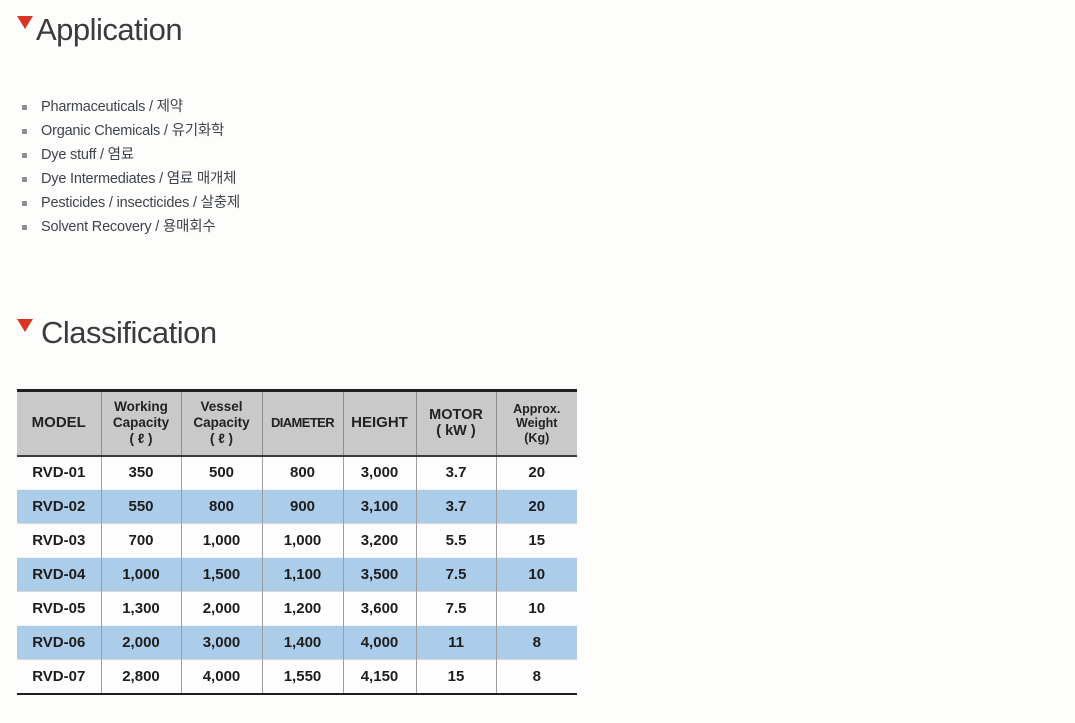 The width and height of the screenshot is (1075, 723). Describe the element at coordinates (302, 642) in the screenshot. I see `value-cell: 1,400` at that location.